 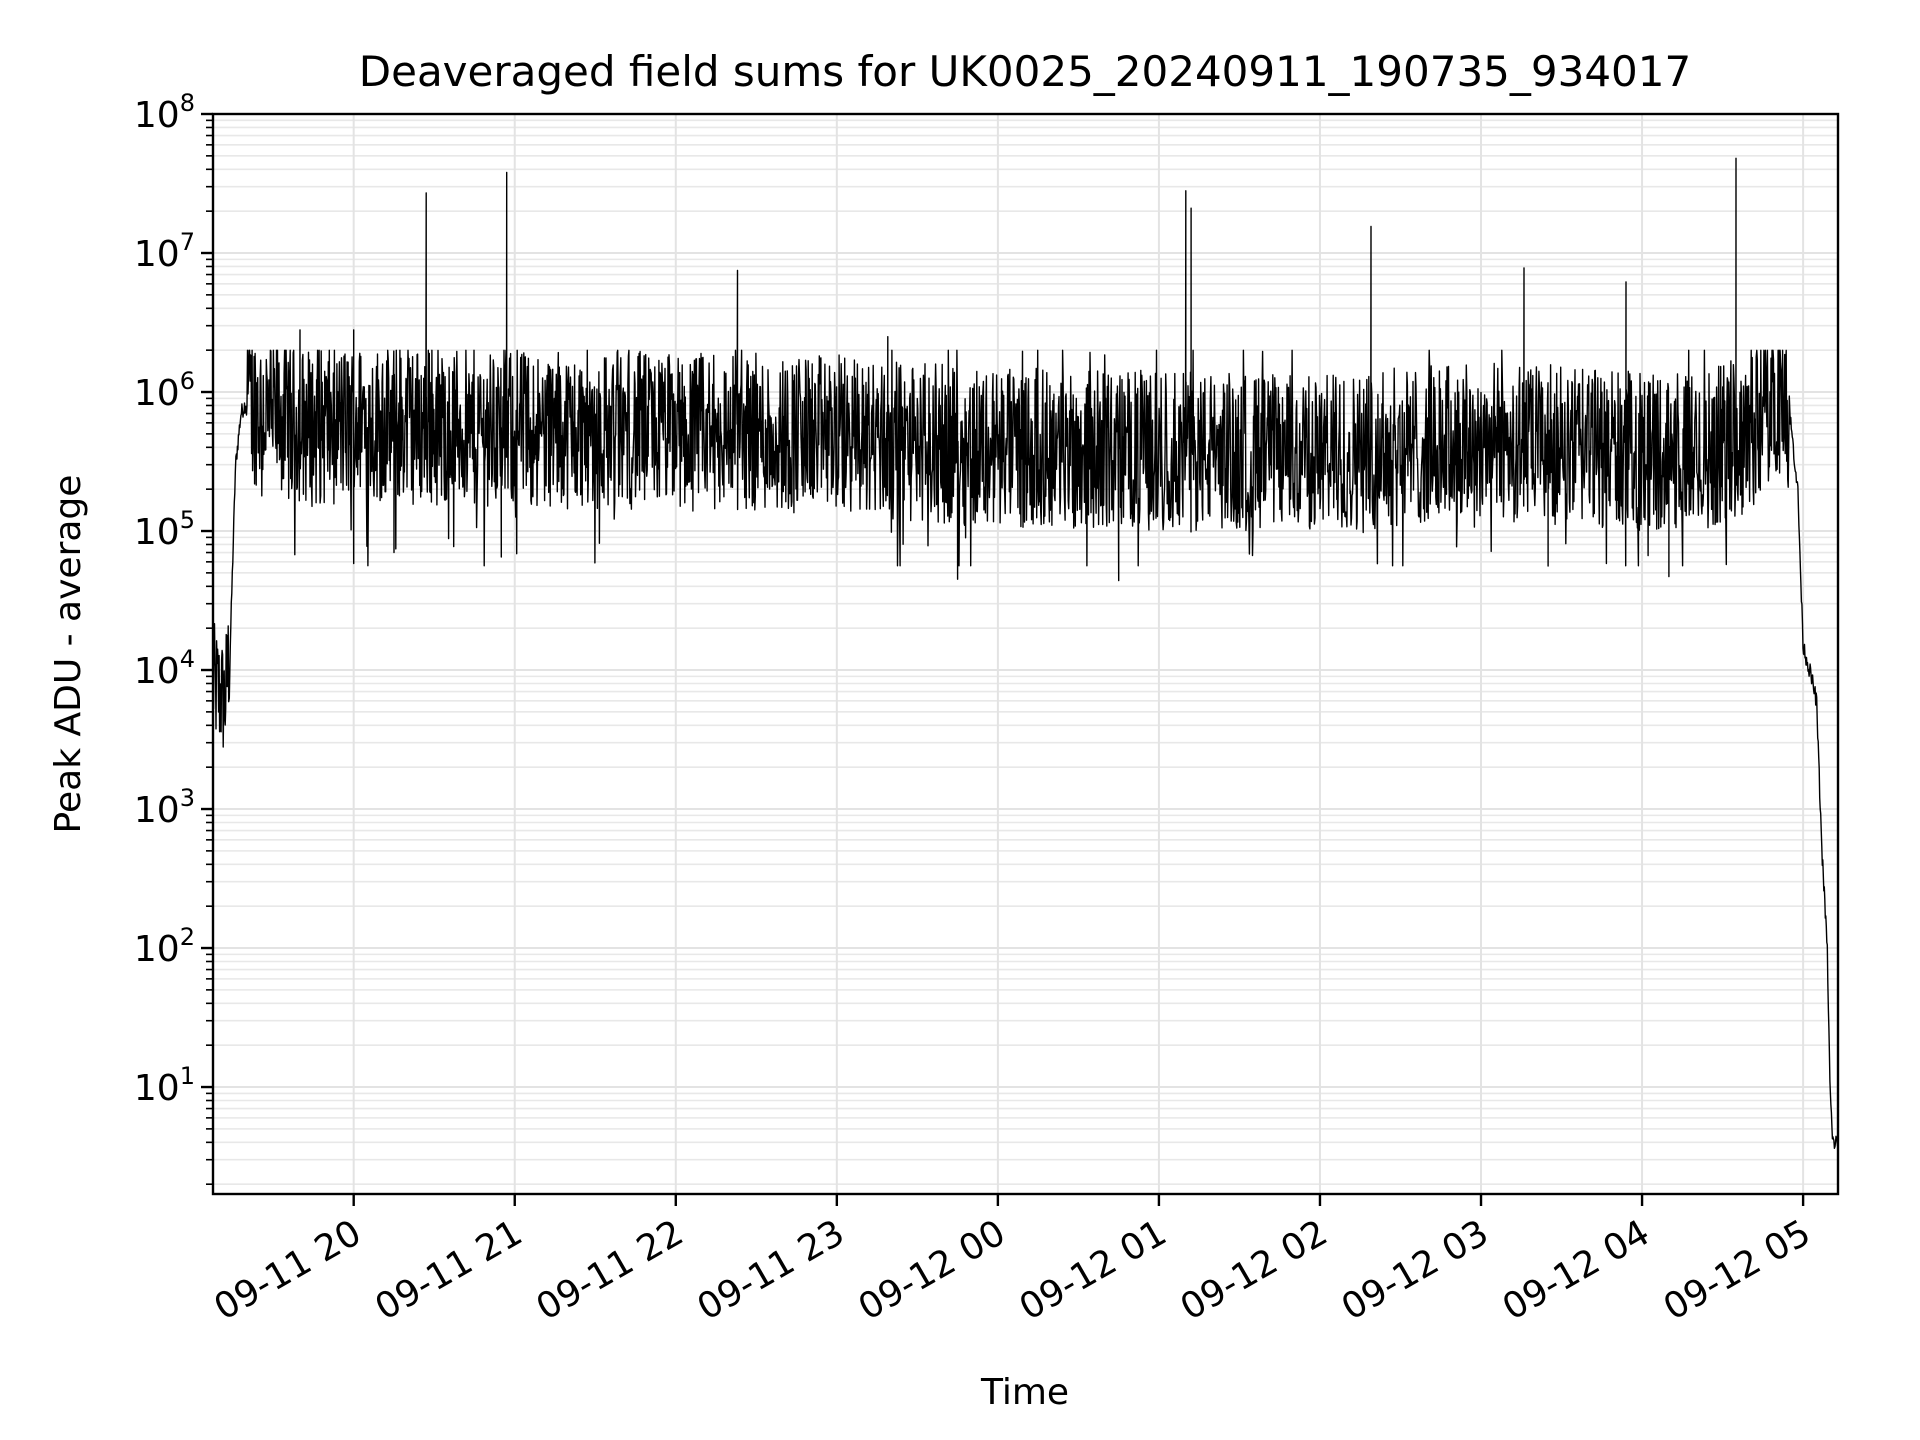 I want to click on y-tick-label: 10¹, so click(x=164, y=1085).